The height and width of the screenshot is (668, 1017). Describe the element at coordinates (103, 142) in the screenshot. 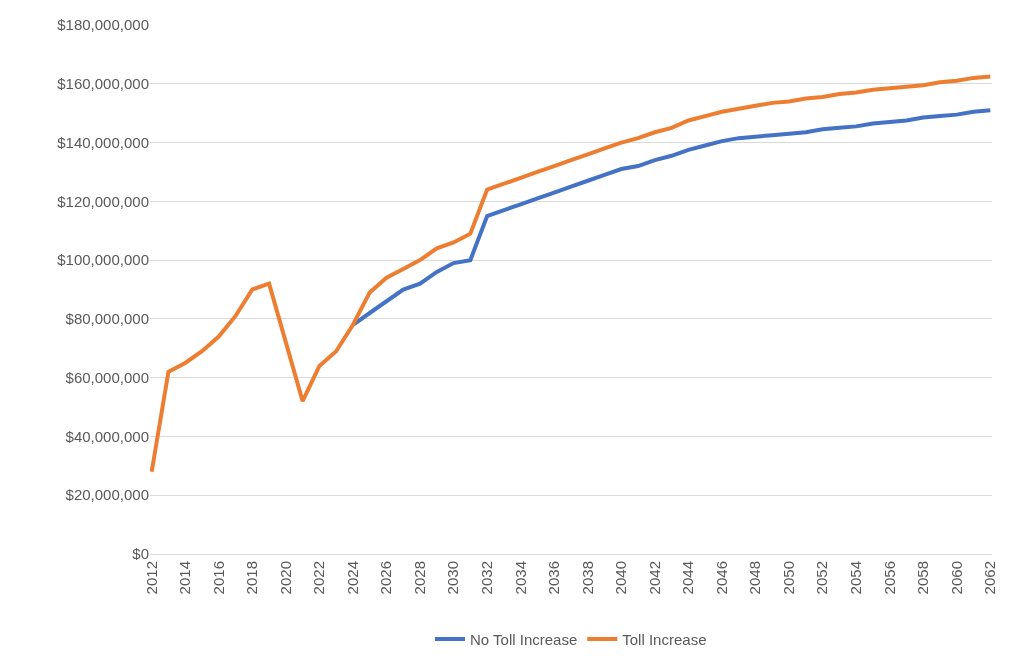

I see `y-tick-label: $140,000,000` at that location.